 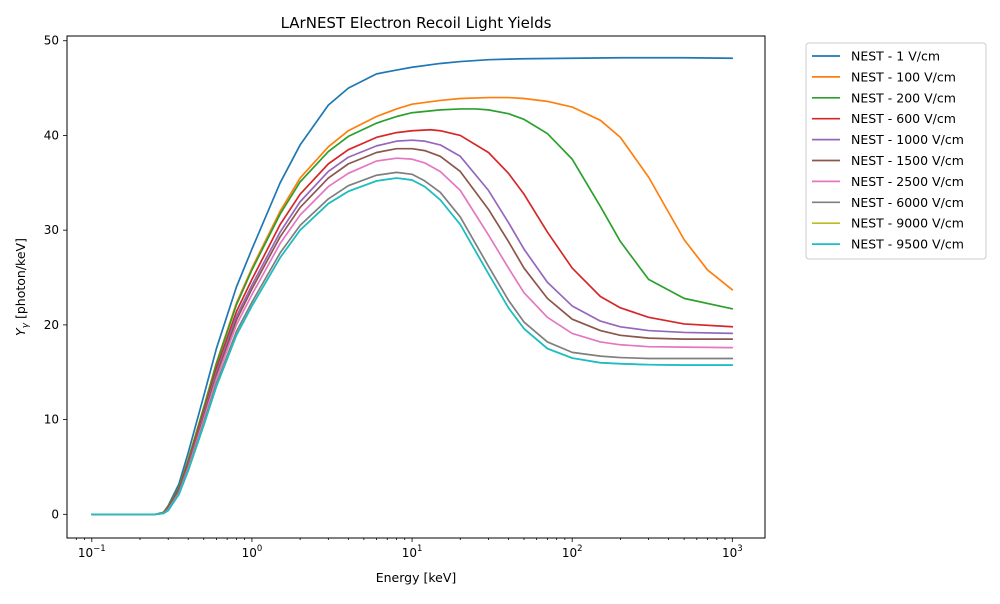 I want to click on y-tick-label-3: 30, so click(x=51, y=230).